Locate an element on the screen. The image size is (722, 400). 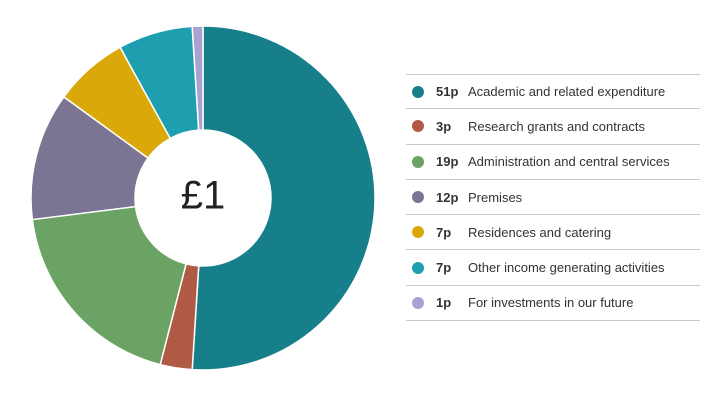
legend-value: 3p is located at coordinates (444, 126).